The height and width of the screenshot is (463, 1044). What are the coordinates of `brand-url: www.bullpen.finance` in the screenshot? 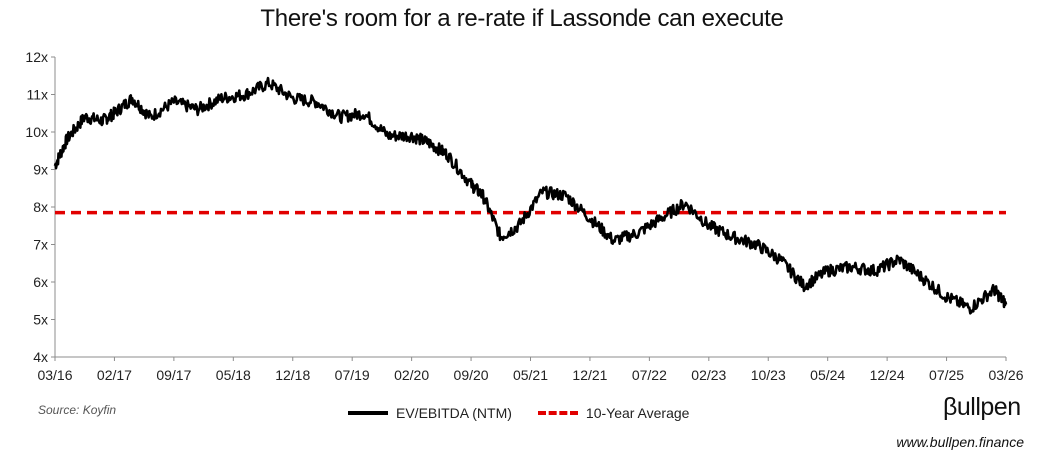 It's located at (960, 442).